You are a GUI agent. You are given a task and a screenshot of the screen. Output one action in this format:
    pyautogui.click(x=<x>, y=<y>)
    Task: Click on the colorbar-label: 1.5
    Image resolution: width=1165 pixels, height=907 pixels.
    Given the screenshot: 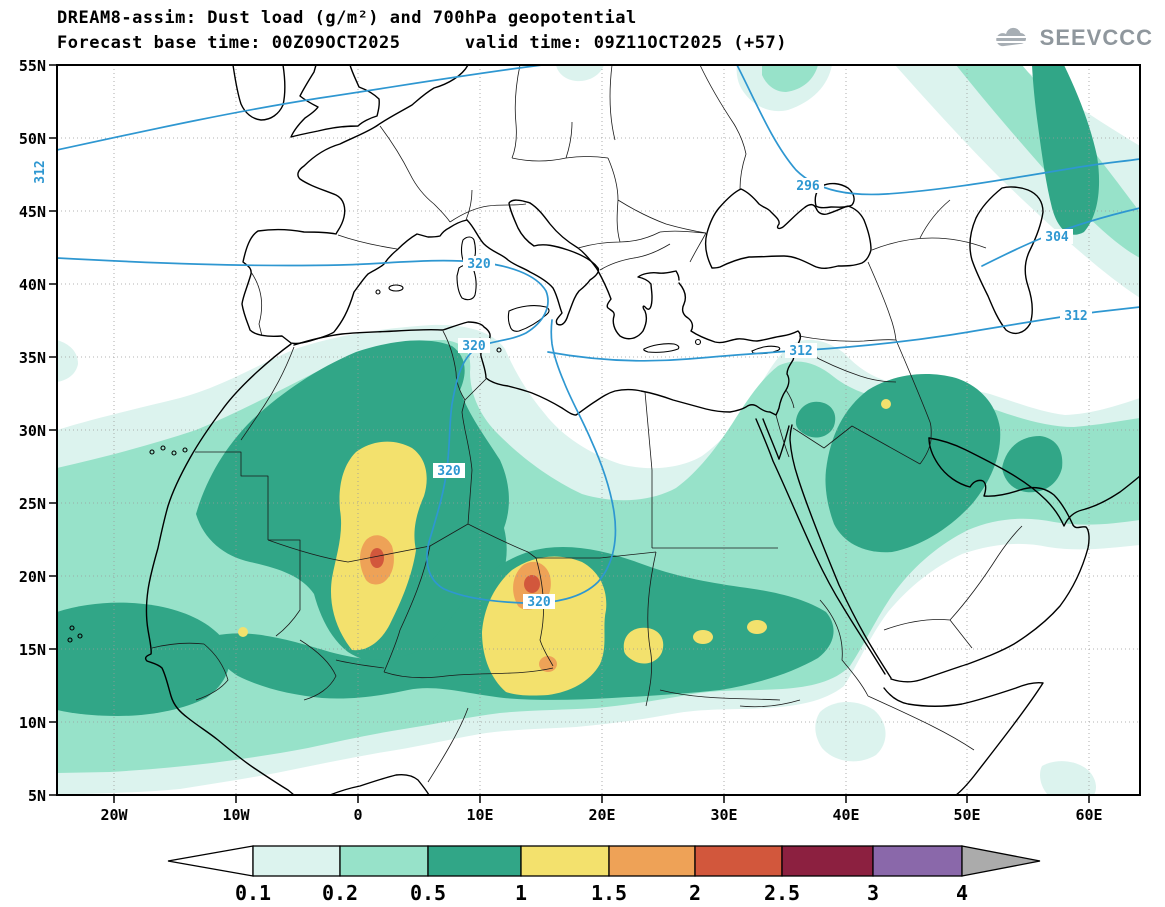 What is the action you would take?
    pyautogui.click(x=609, y=893)
    